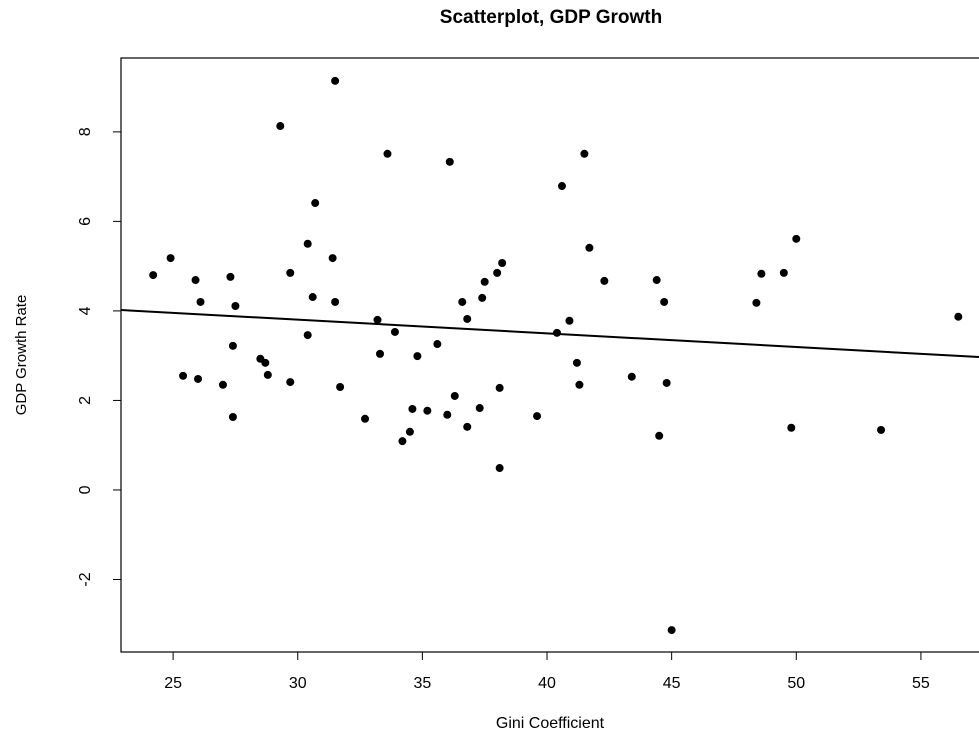 This screenshot has height=740, width=979. Describe the element at coordinates (173, 683) in the screenshot. I see `x-tick-label: 25` at that location.